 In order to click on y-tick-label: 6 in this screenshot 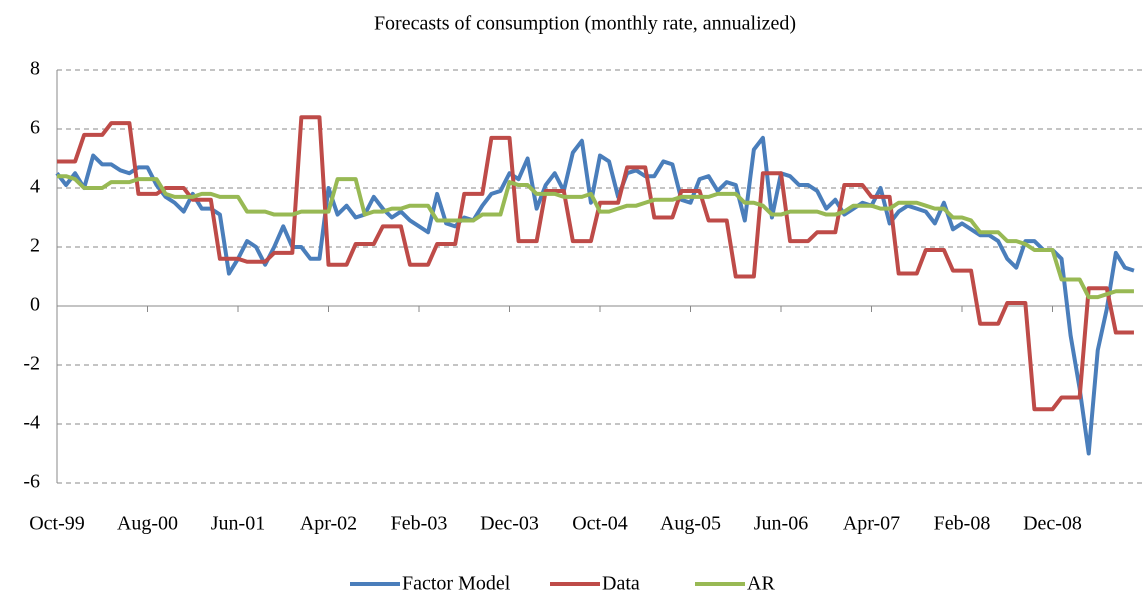, I will do `click(35, 128)`.